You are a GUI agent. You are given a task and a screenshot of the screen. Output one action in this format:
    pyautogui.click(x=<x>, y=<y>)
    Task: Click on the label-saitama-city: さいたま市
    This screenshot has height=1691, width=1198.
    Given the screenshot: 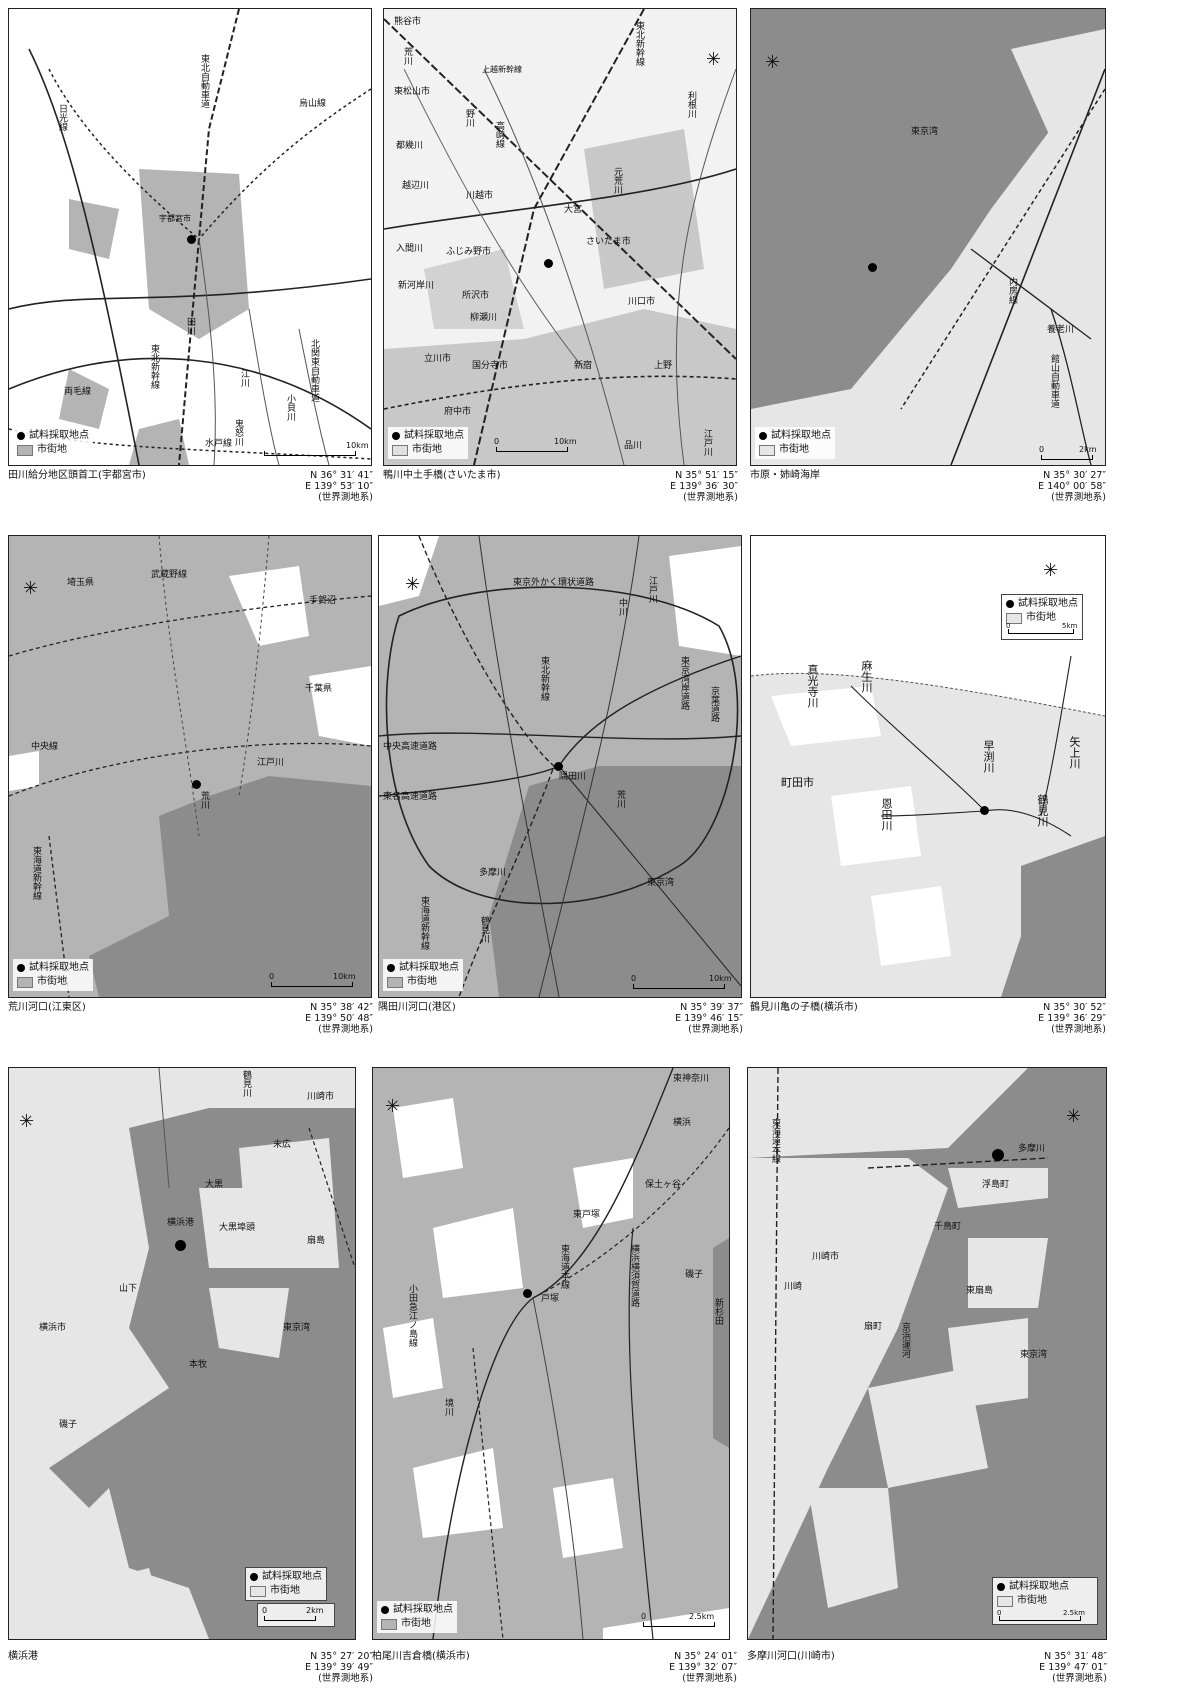 What is the action you would take?
    pyautogui.click(x=608, y=242)
    